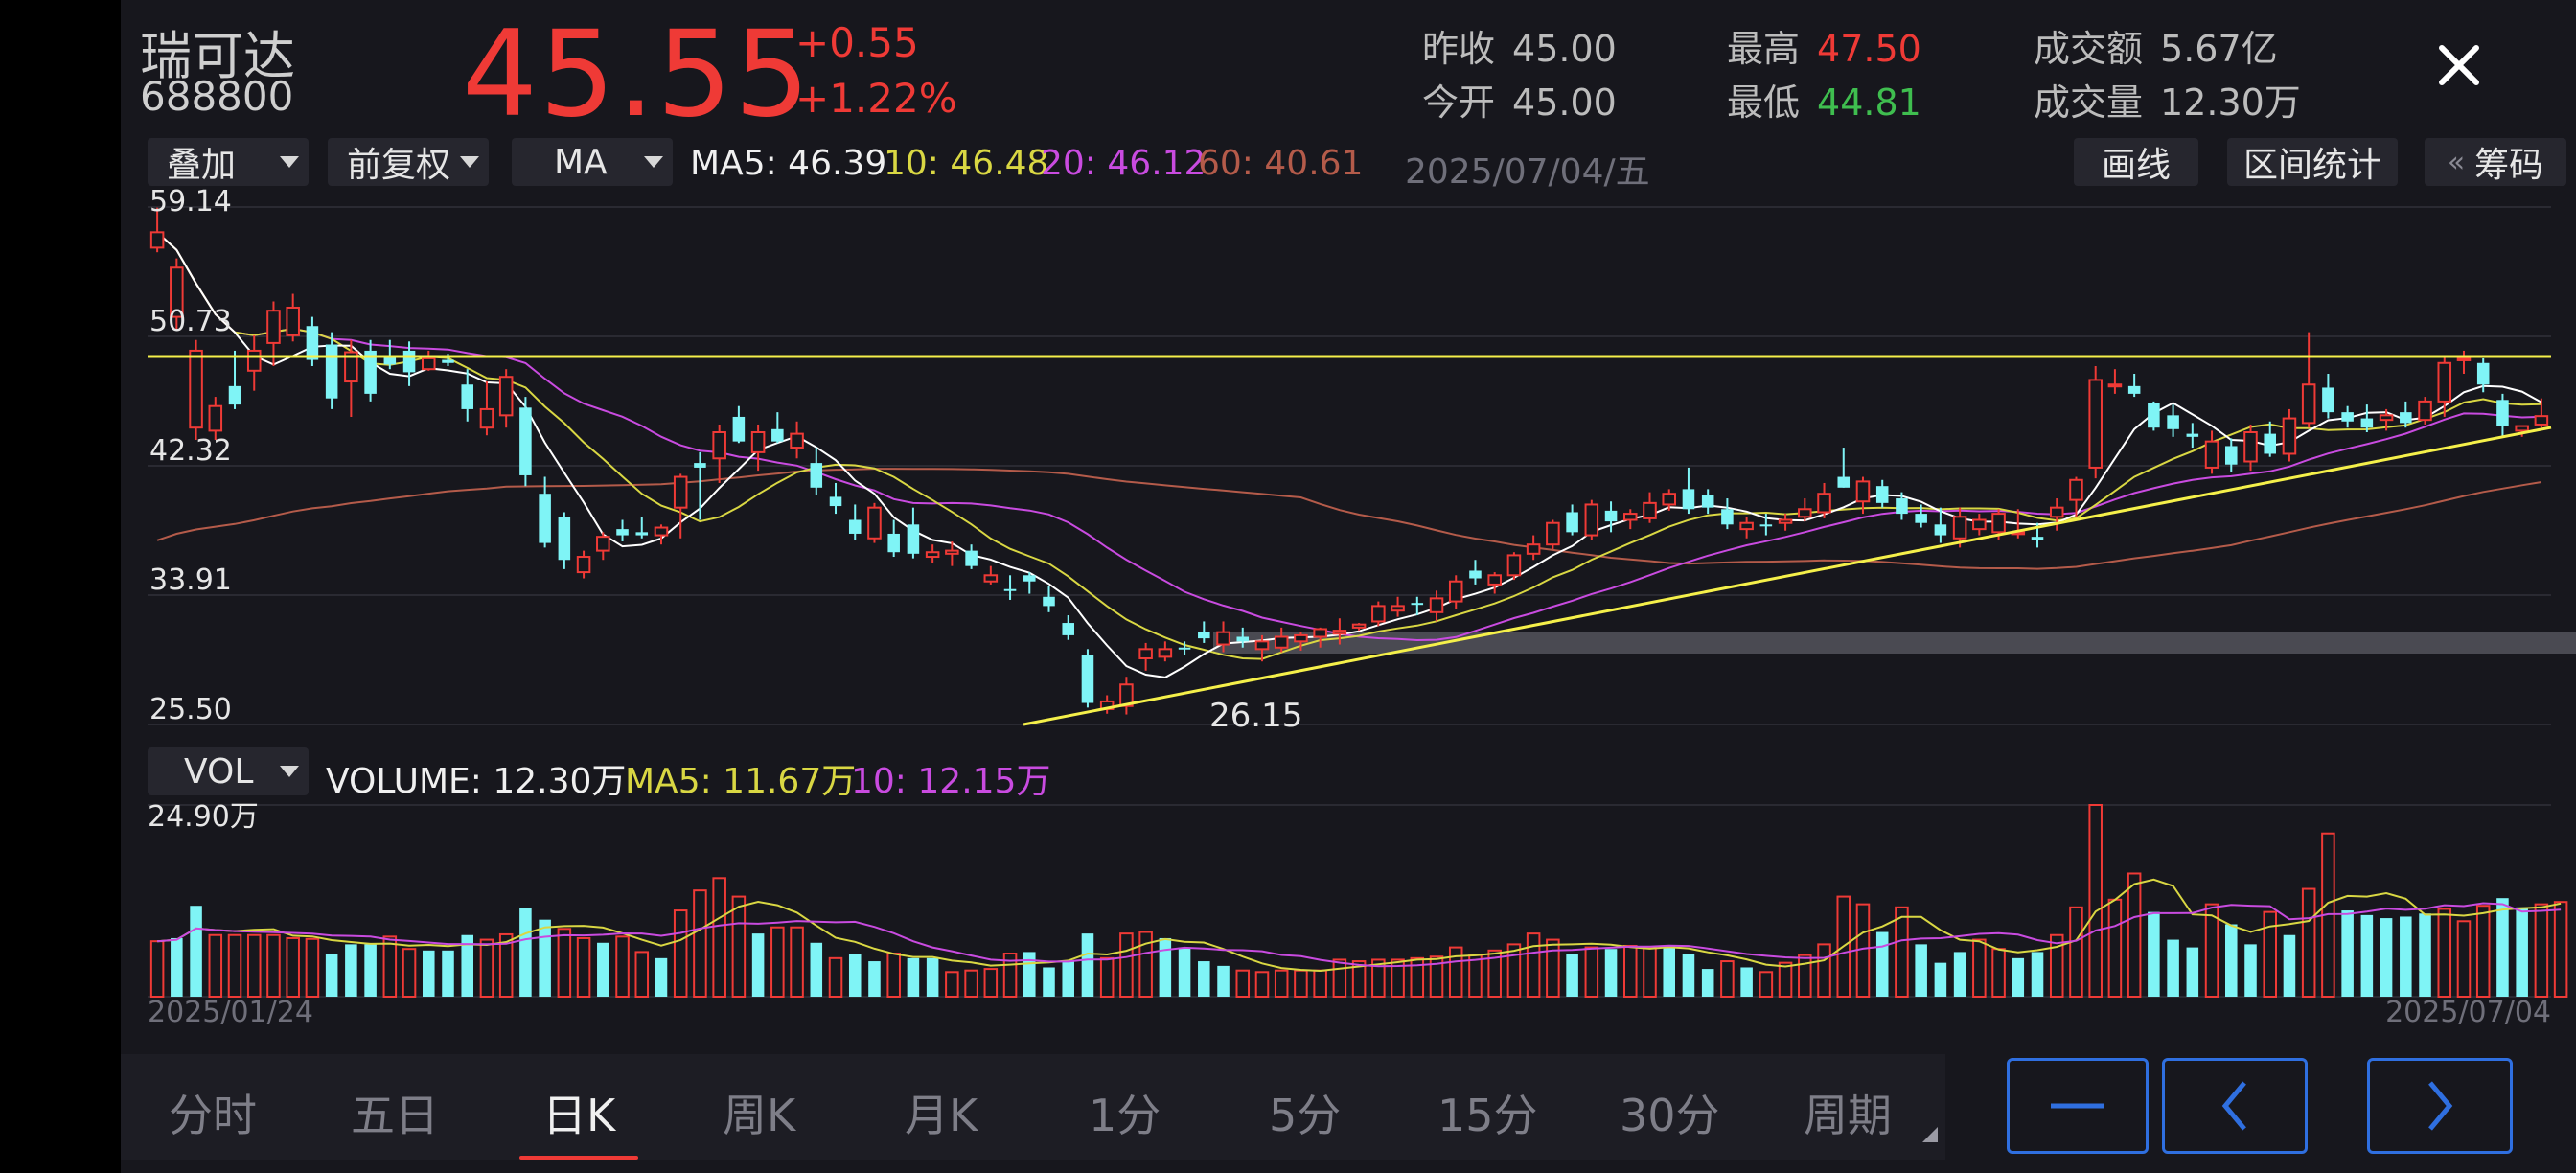 The width and height of the screenshot is (2576, 1173). I want to click on price-axis-label: 33.91, so click(191, 580).